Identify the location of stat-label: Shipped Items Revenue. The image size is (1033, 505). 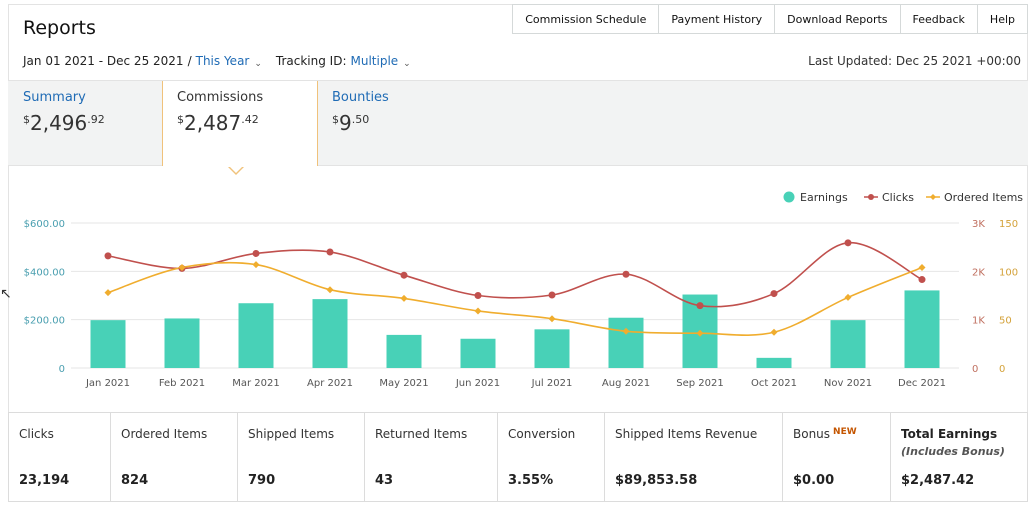
(686, 434).